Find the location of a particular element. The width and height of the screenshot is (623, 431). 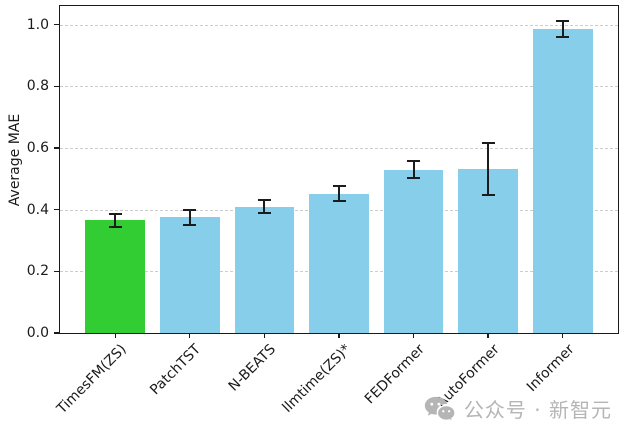

y-axis-label: Average MAE is located at coordinates (15, 160).